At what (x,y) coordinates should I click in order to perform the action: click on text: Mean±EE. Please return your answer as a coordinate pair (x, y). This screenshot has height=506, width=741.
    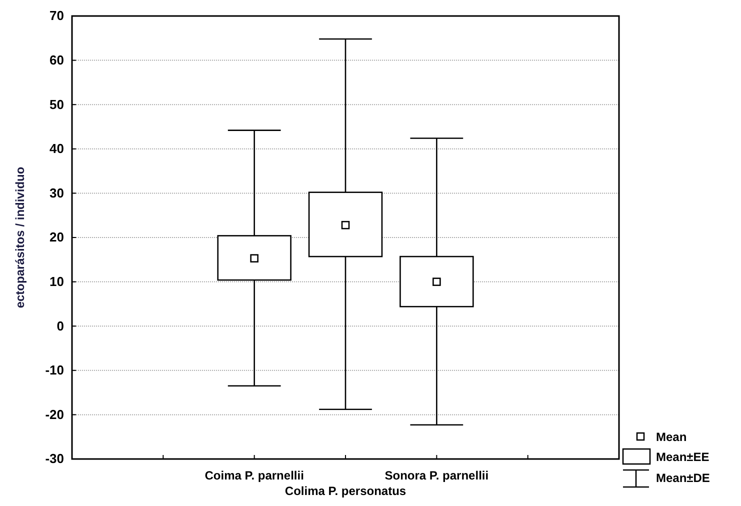
    Looking at the image, I should click on (683, 457).